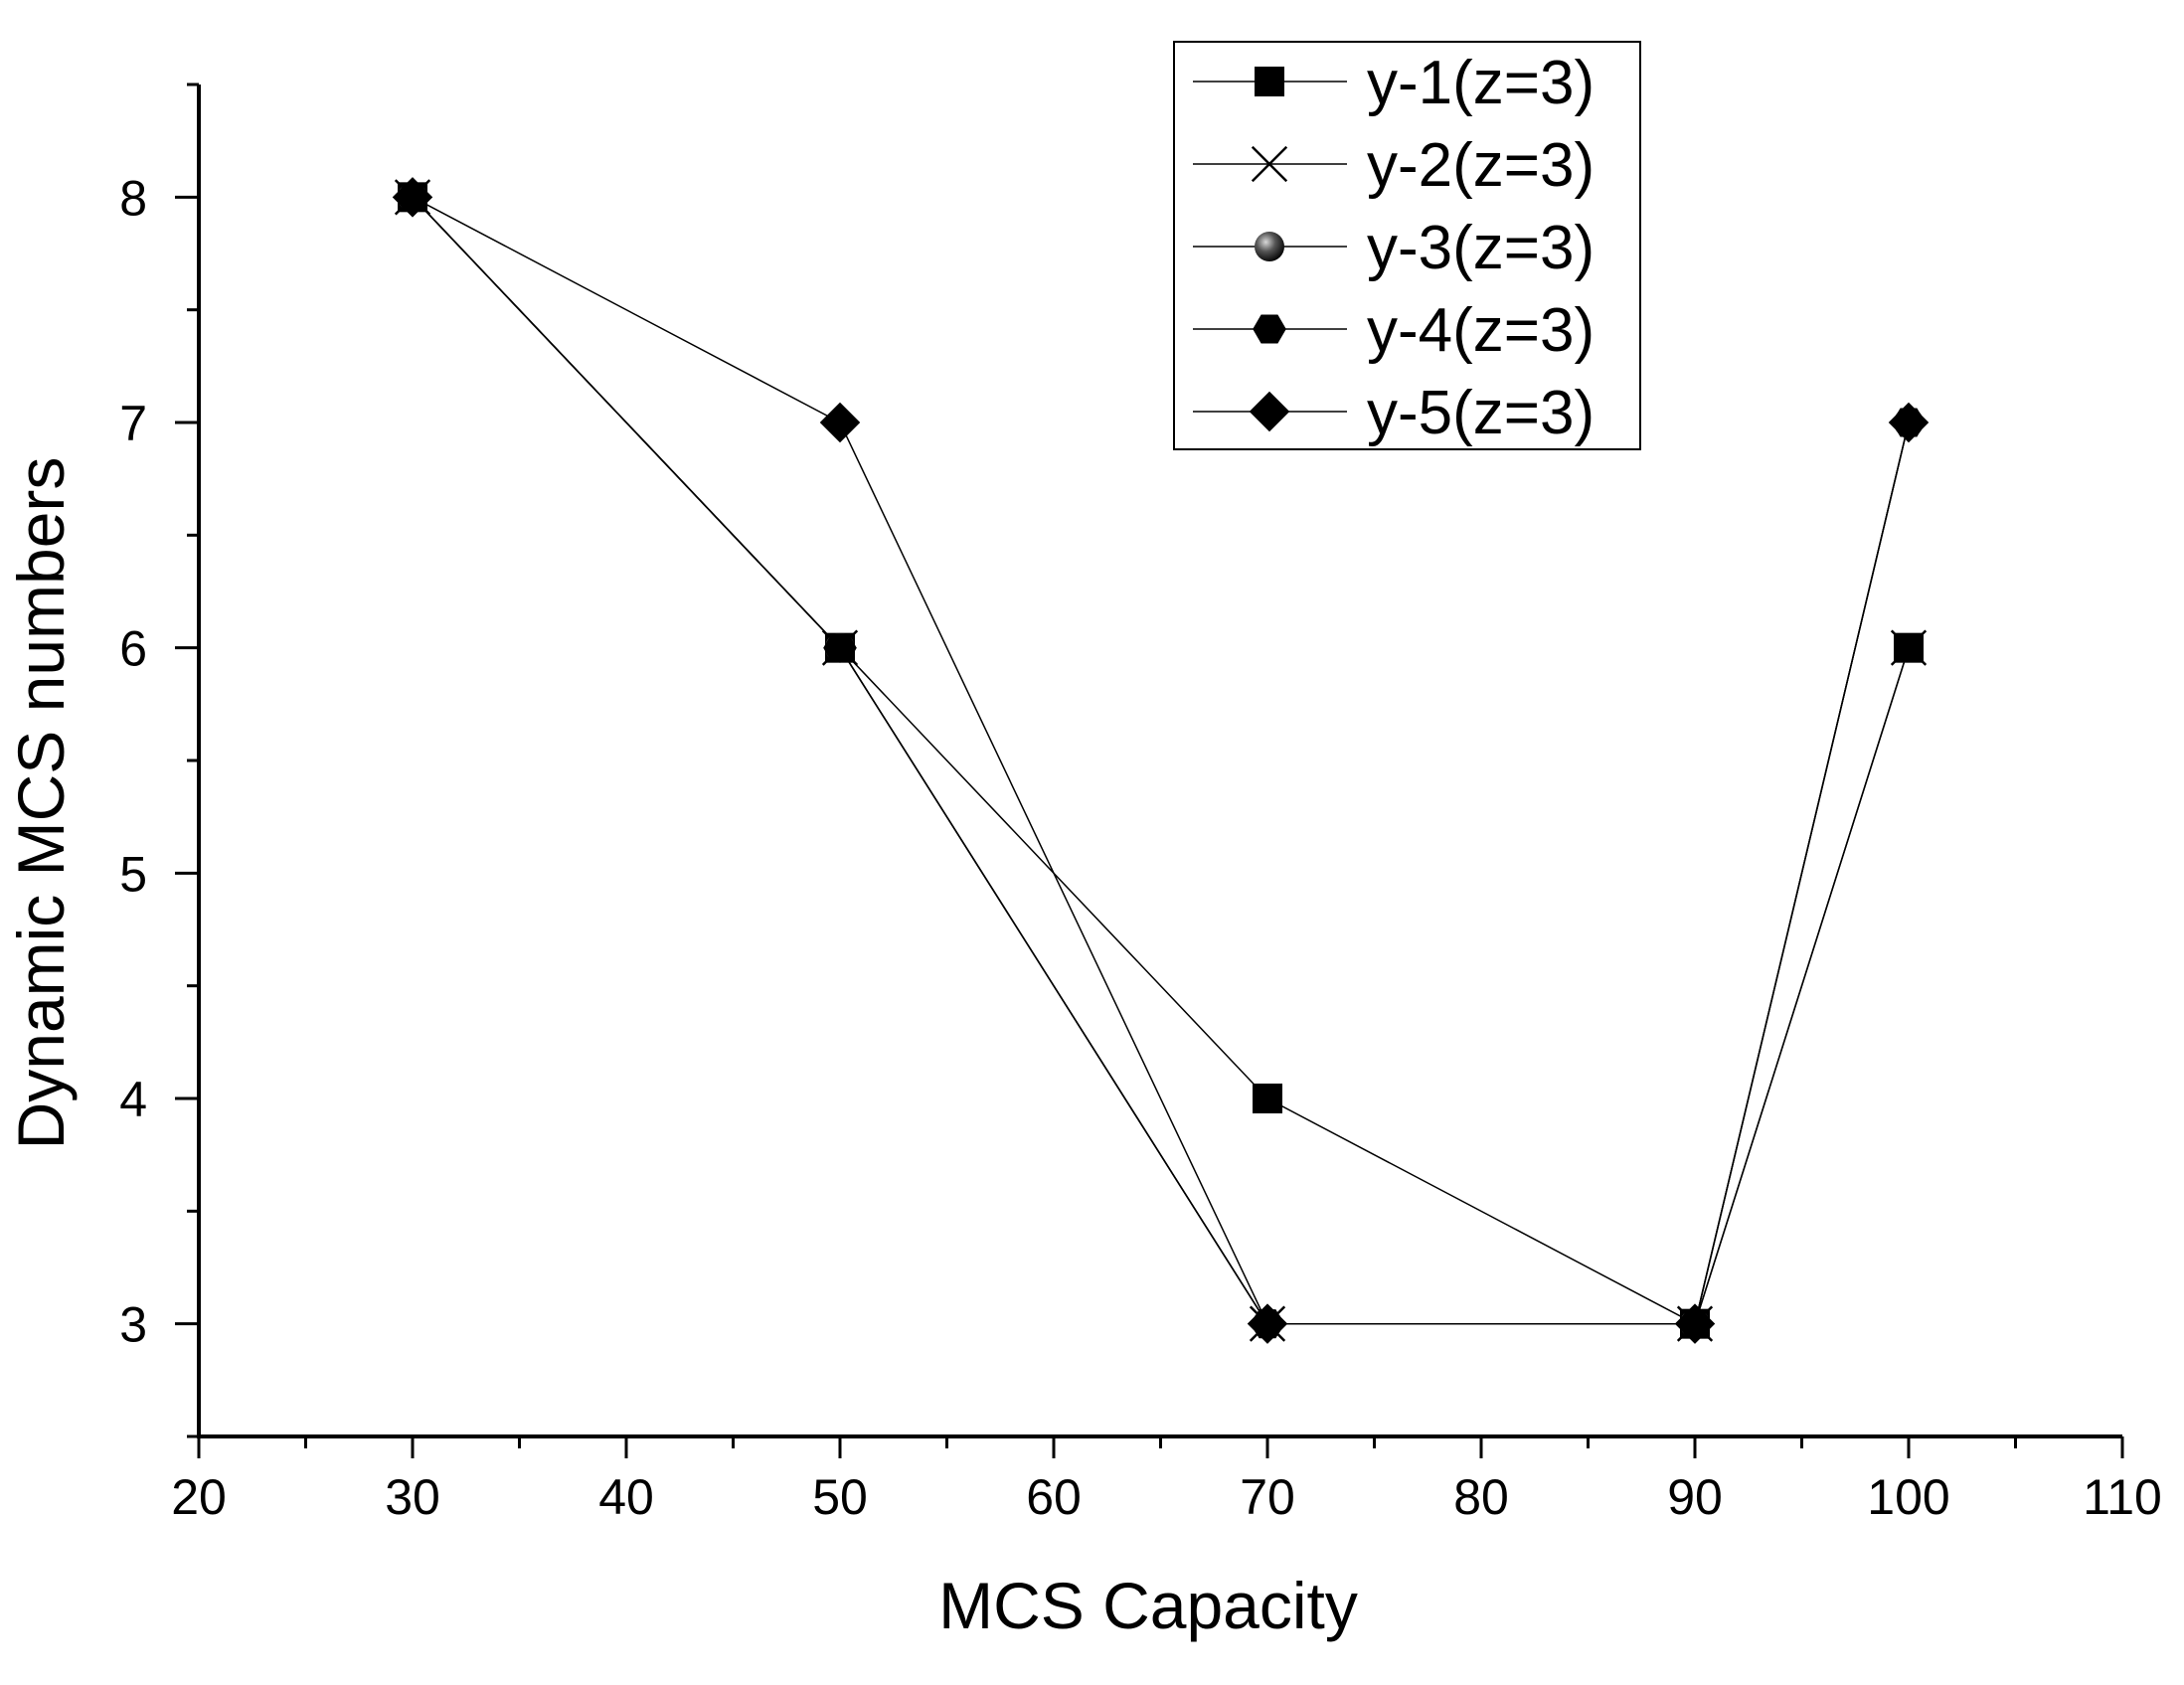 This screenshot has width=2184, height=1685. I want to click on legend-box, so click(1407, 246).